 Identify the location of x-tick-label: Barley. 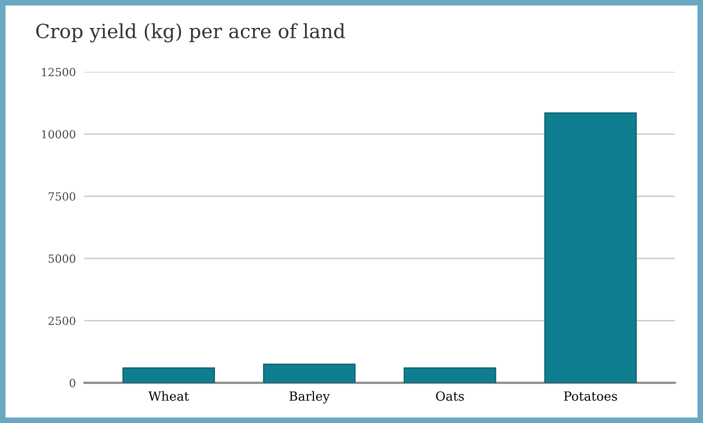
(309, 397).